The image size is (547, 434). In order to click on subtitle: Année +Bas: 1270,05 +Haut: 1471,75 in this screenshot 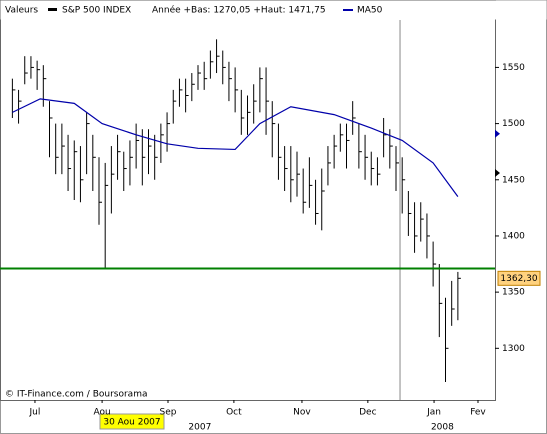, I will do `click(239, 10)`.